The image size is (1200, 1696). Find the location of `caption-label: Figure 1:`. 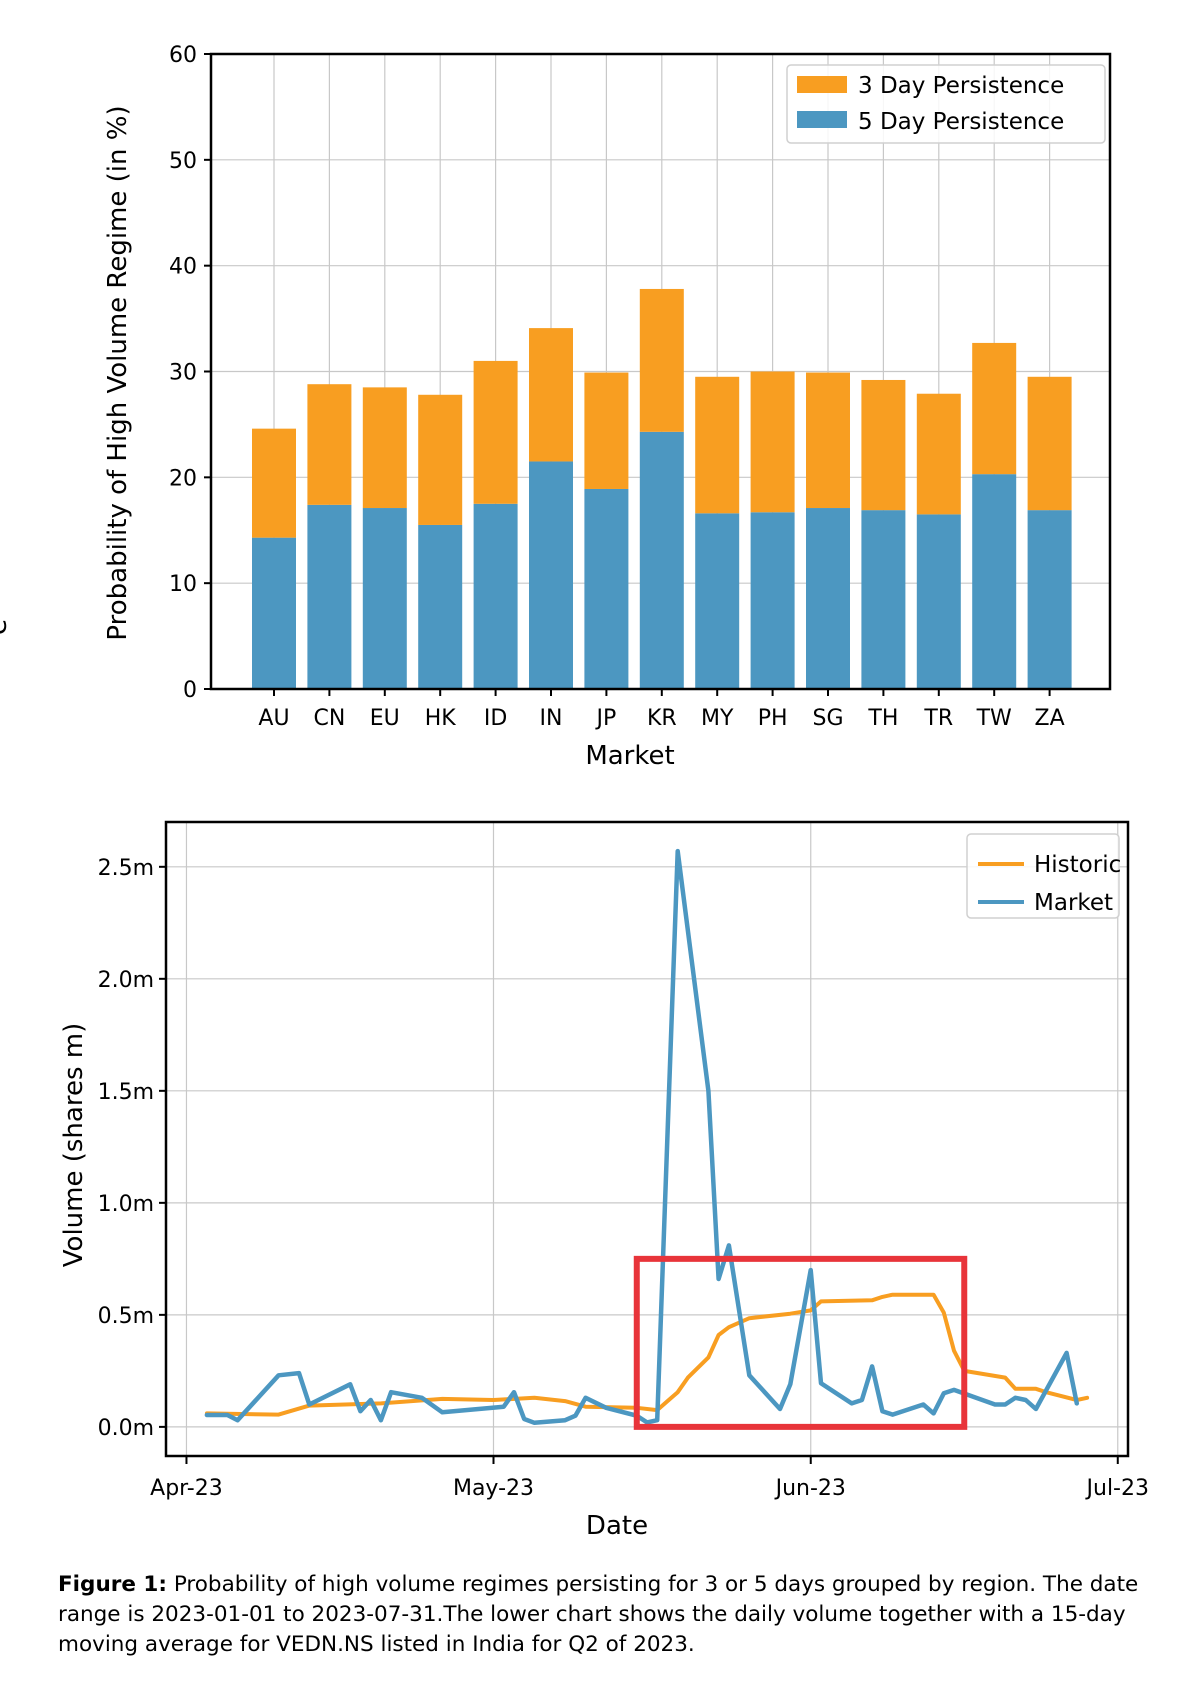

caption-label: Figure 1: is located at coordinates (112, 1584).